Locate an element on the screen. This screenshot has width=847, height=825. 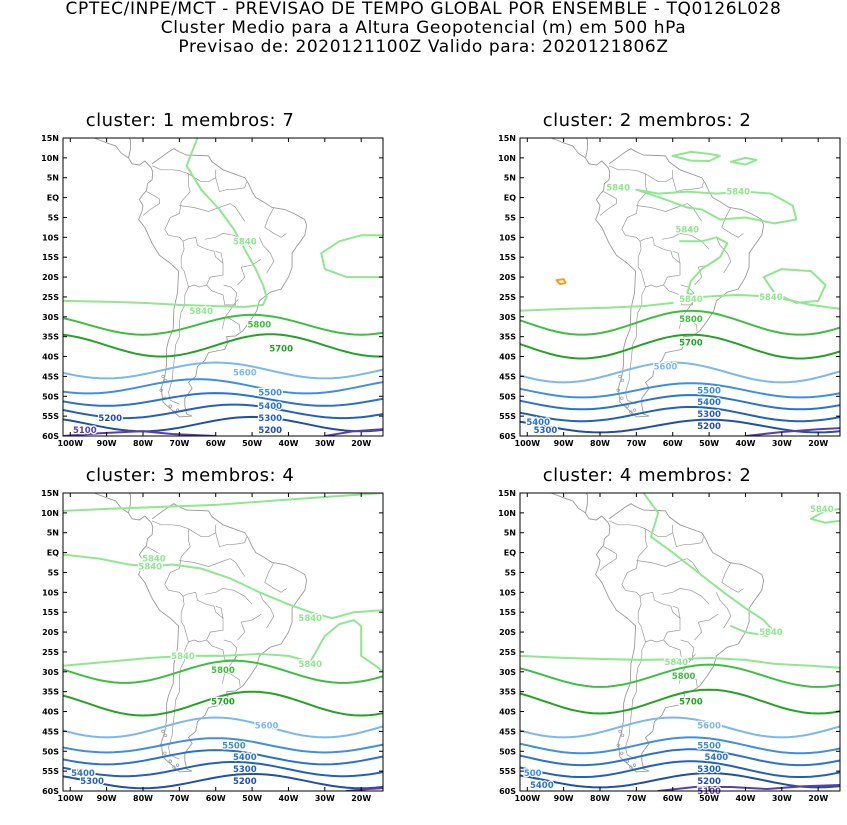
lat-label: 55S is located at coordinates (507, 416).